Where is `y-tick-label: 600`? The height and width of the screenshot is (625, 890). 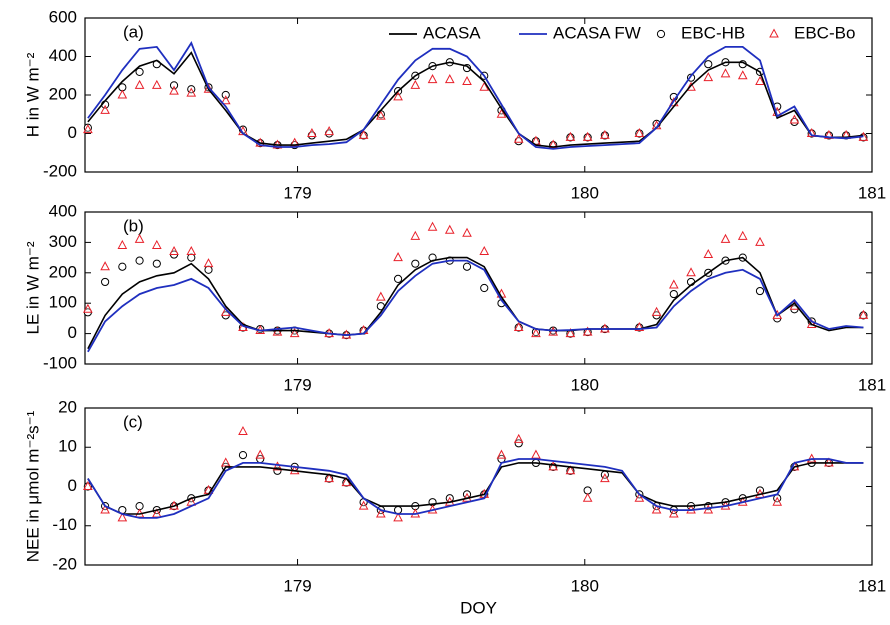
y-tick-label: 600 is located at coordinates (63, 16).